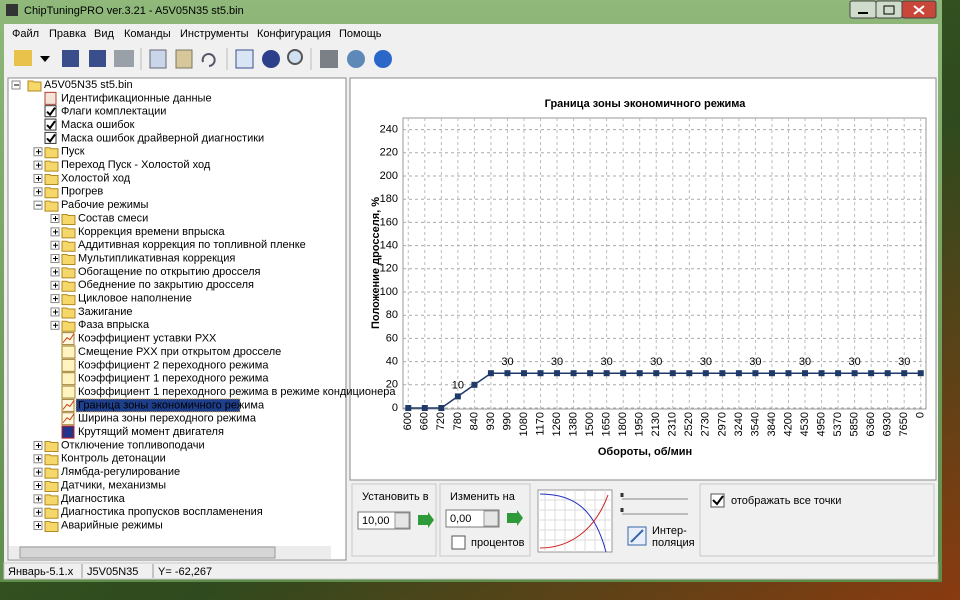  I want to click on tree-item-label: A5V05N35 st5.bin, so click(88, 85).